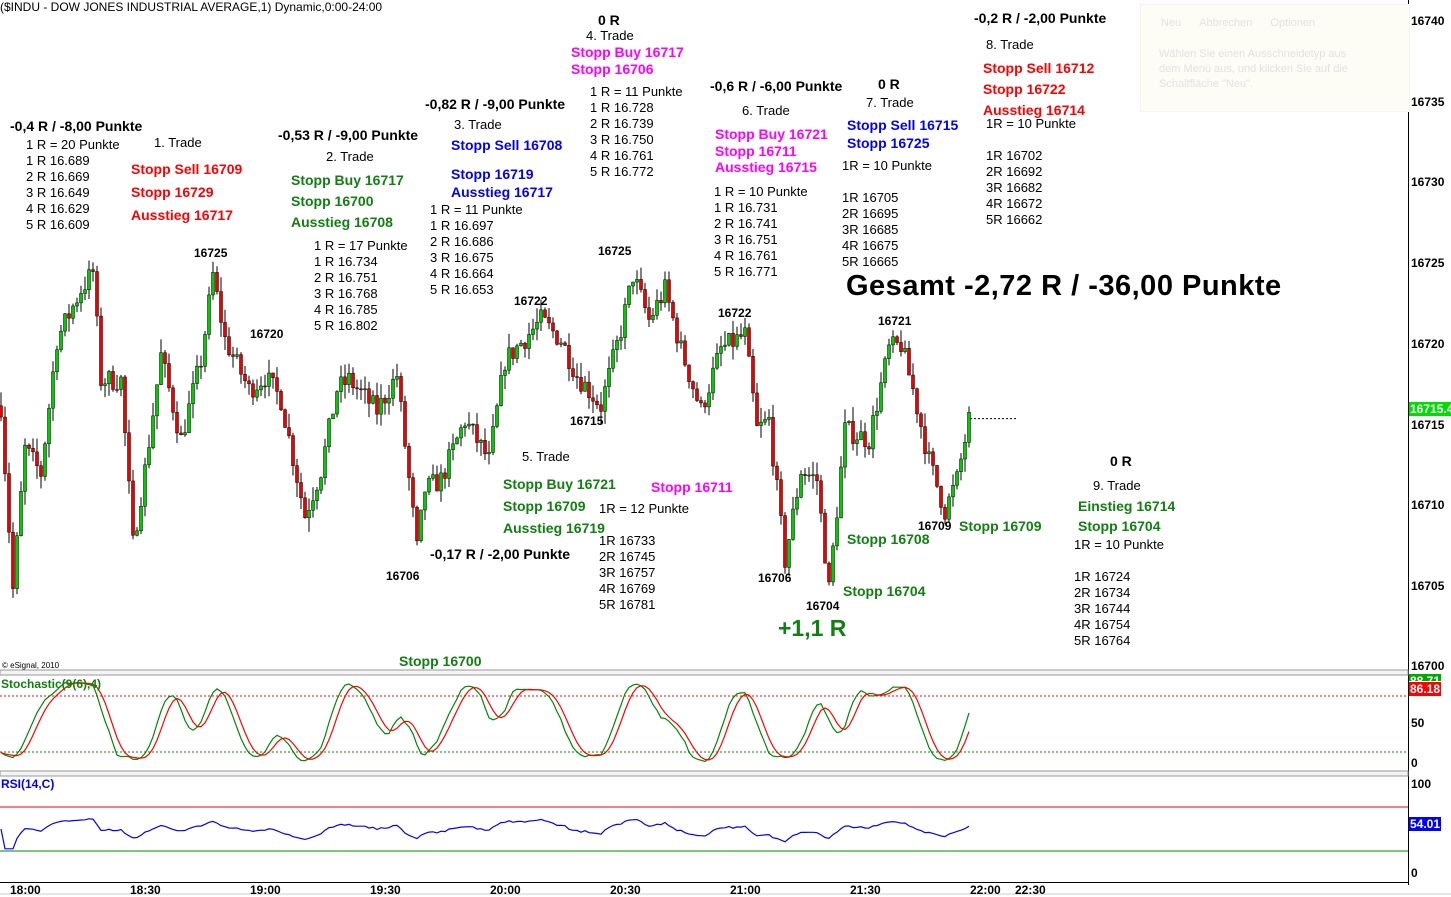 The height and width of the screenshot is (897, 1451). What do you see at coordinates (870, 245) in the screenshot?
I see `annotation-line: 4R 16675` at bounding box center [870, 245].